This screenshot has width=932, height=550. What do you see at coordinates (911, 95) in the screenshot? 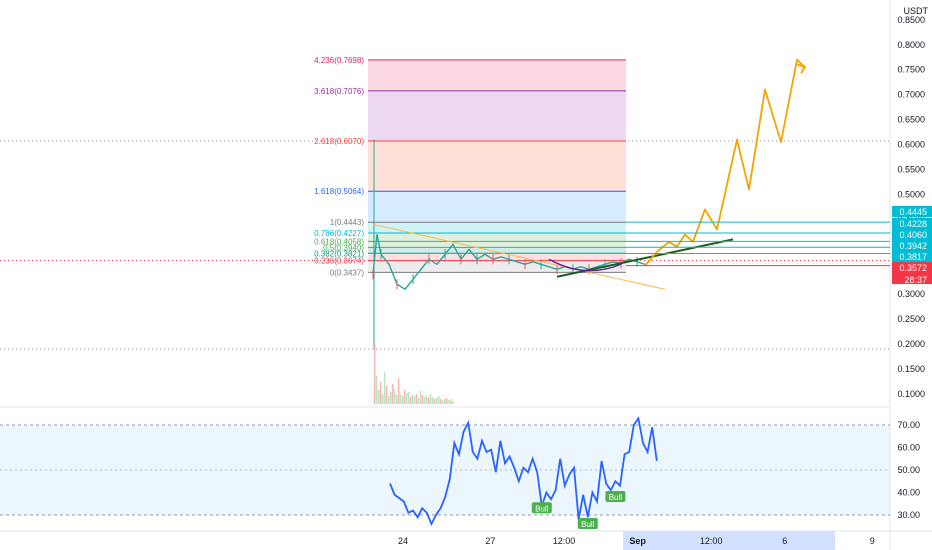
I see `price-tick-label: 0.7000` at bounding box center [911, 95].